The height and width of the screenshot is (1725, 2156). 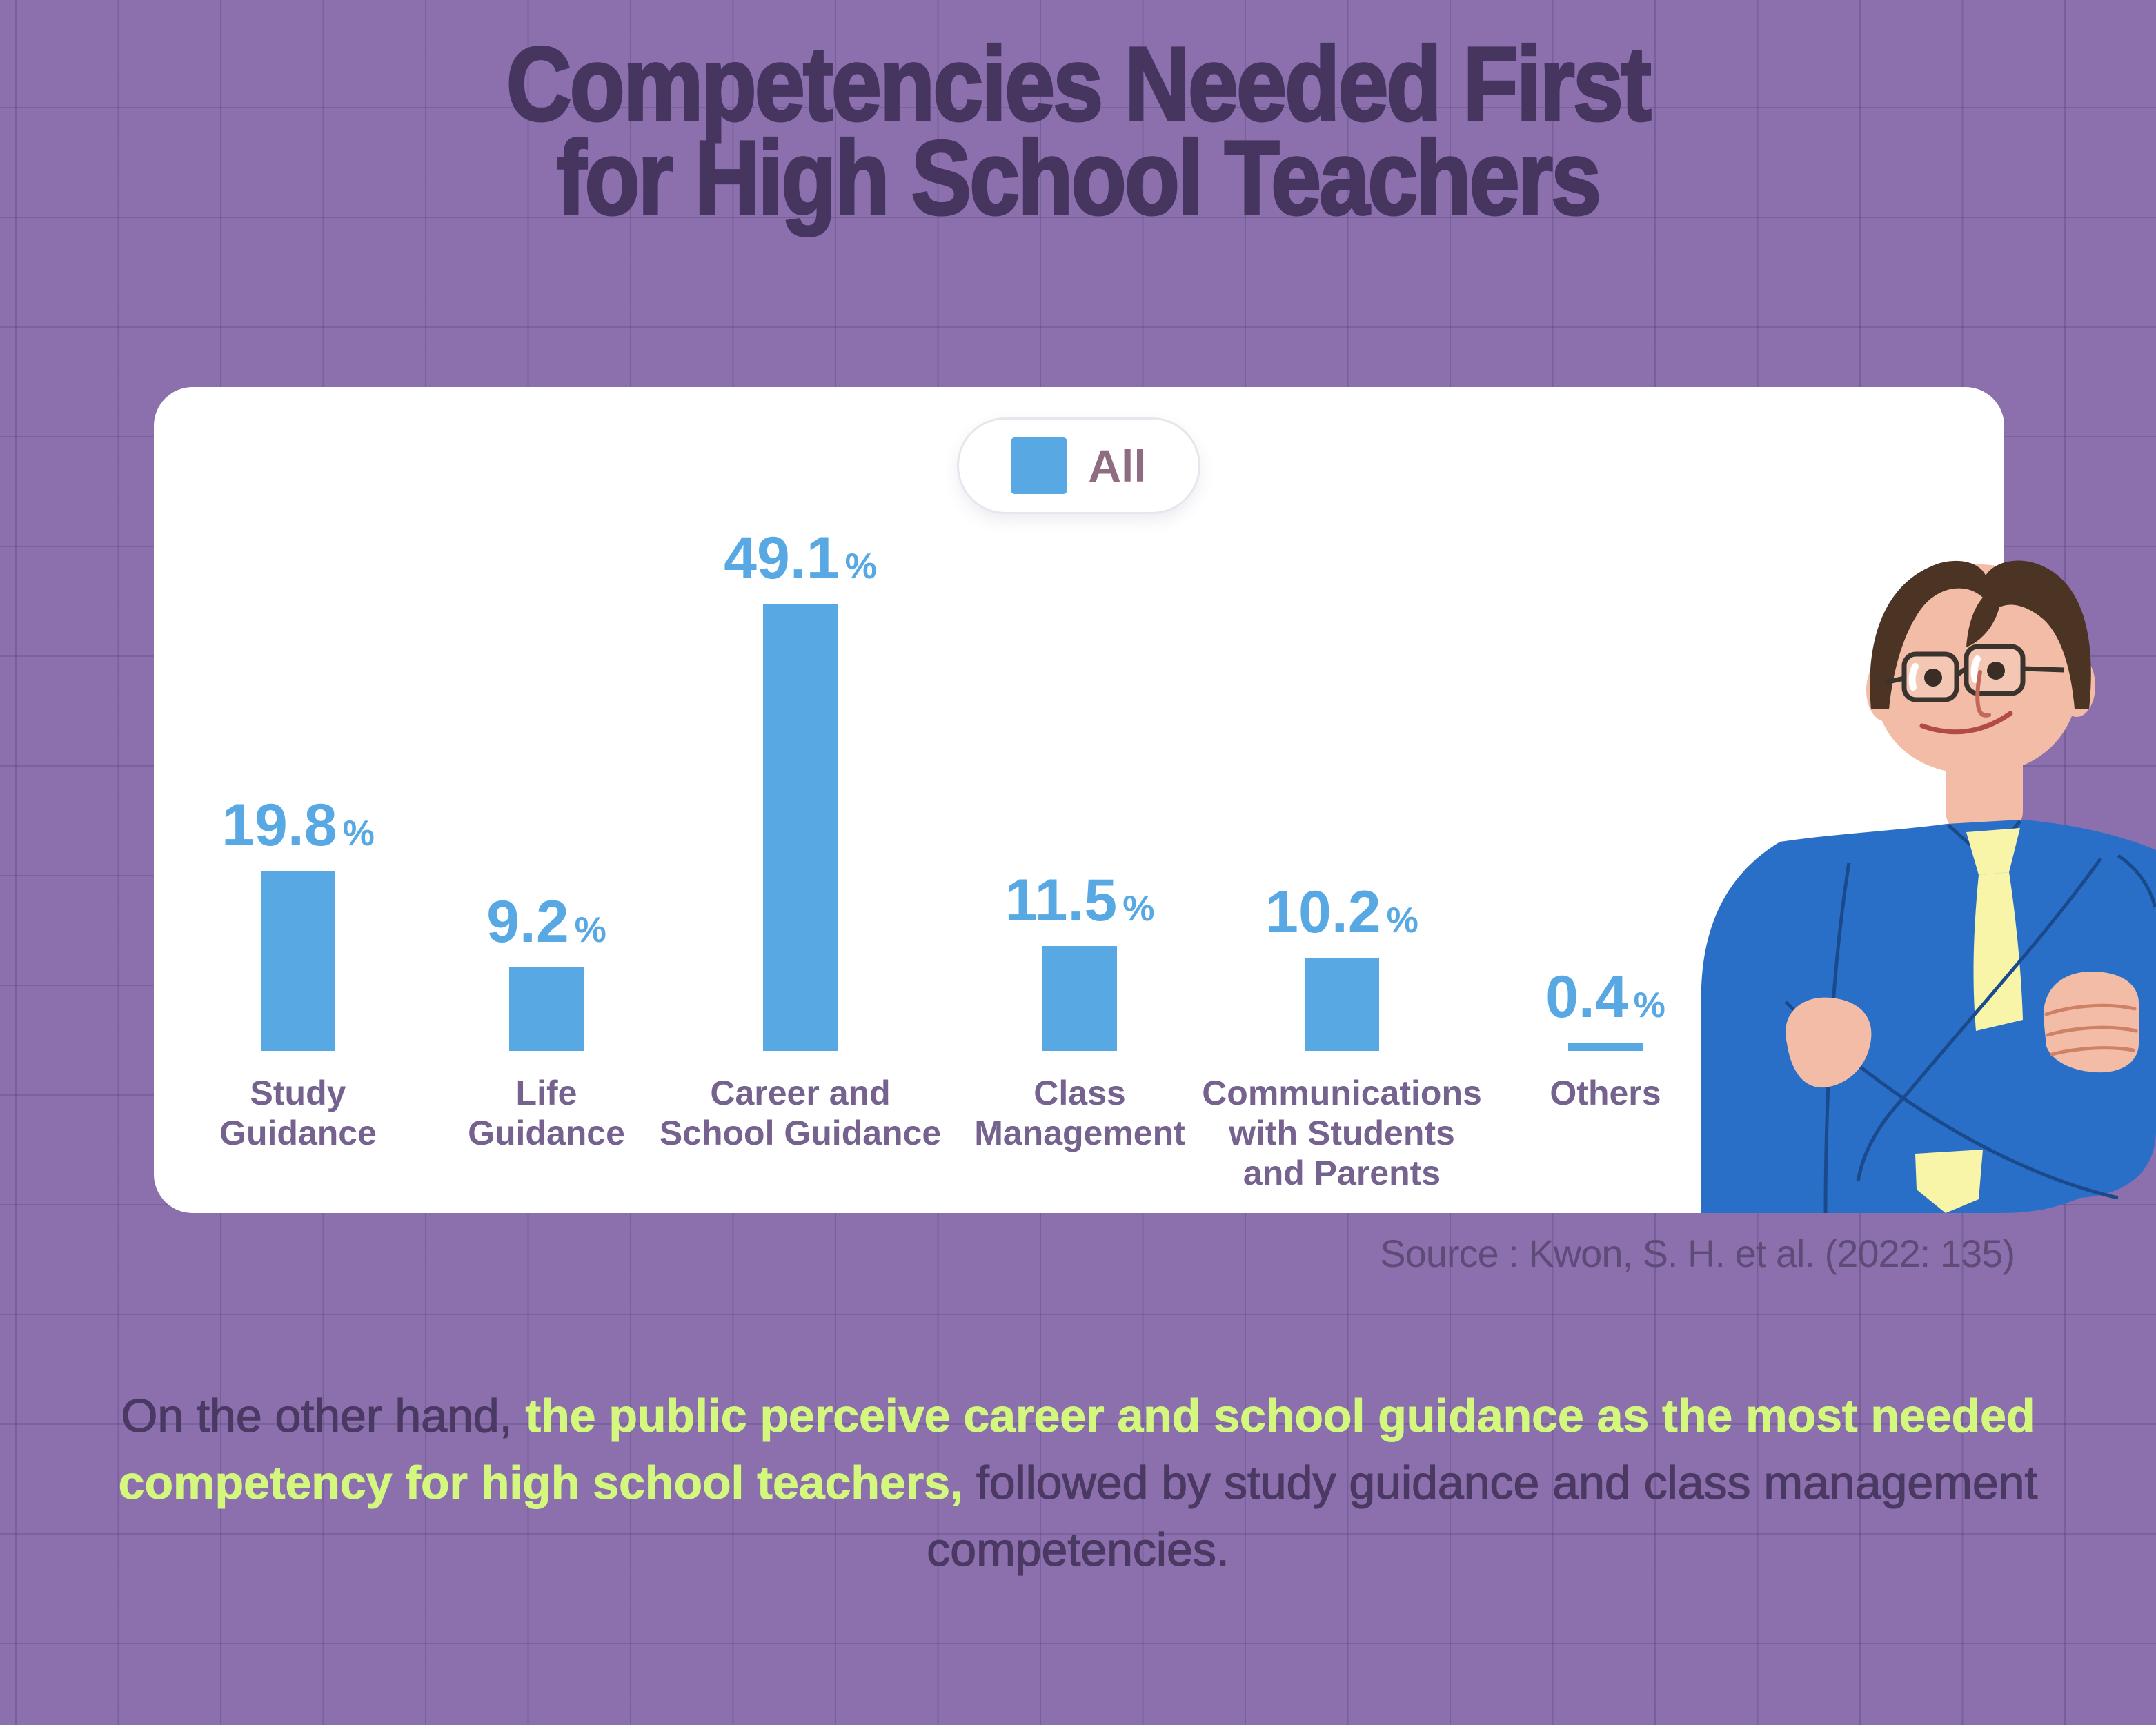 I want to click on bar-category-label: Others, so click(x=1605, y=1093).